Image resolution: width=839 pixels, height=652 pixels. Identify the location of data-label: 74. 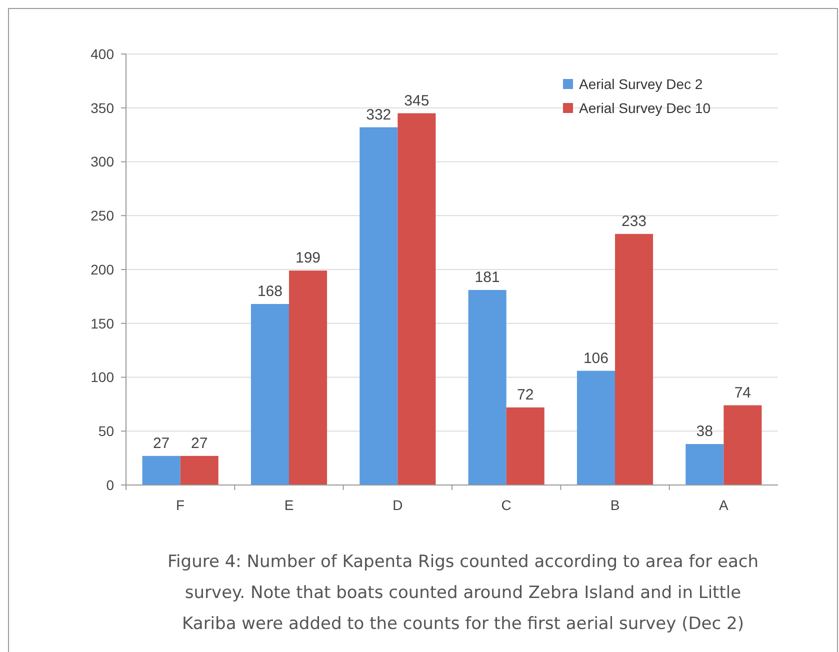
(743, 393).